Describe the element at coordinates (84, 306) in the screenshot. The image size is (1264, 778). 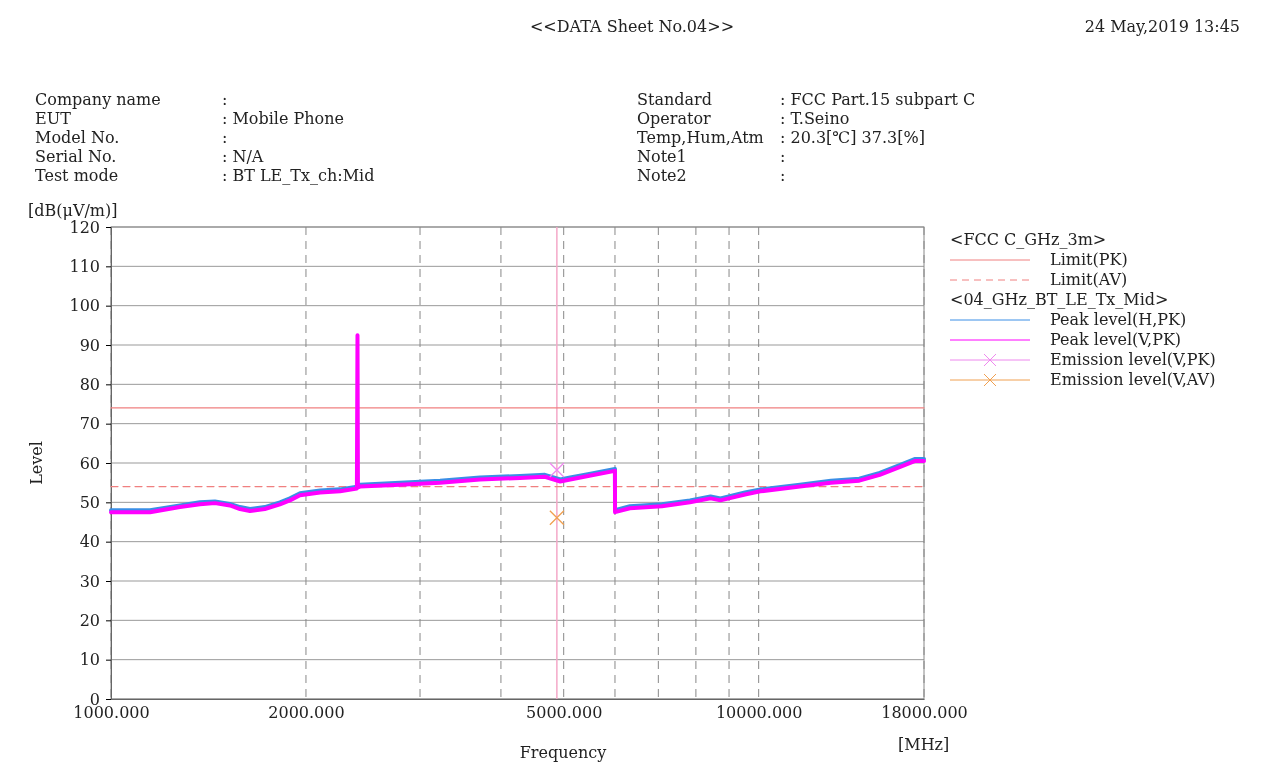
I see `y-tick-label: 100` at that location.